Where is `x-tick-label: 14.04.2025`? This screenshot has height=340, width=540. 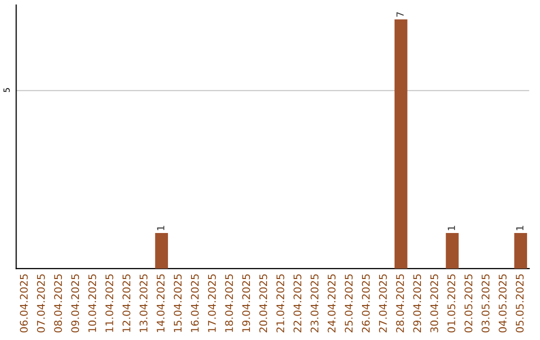
x-tick-label: 14.04.2025 is located at coordinates (160, 303).